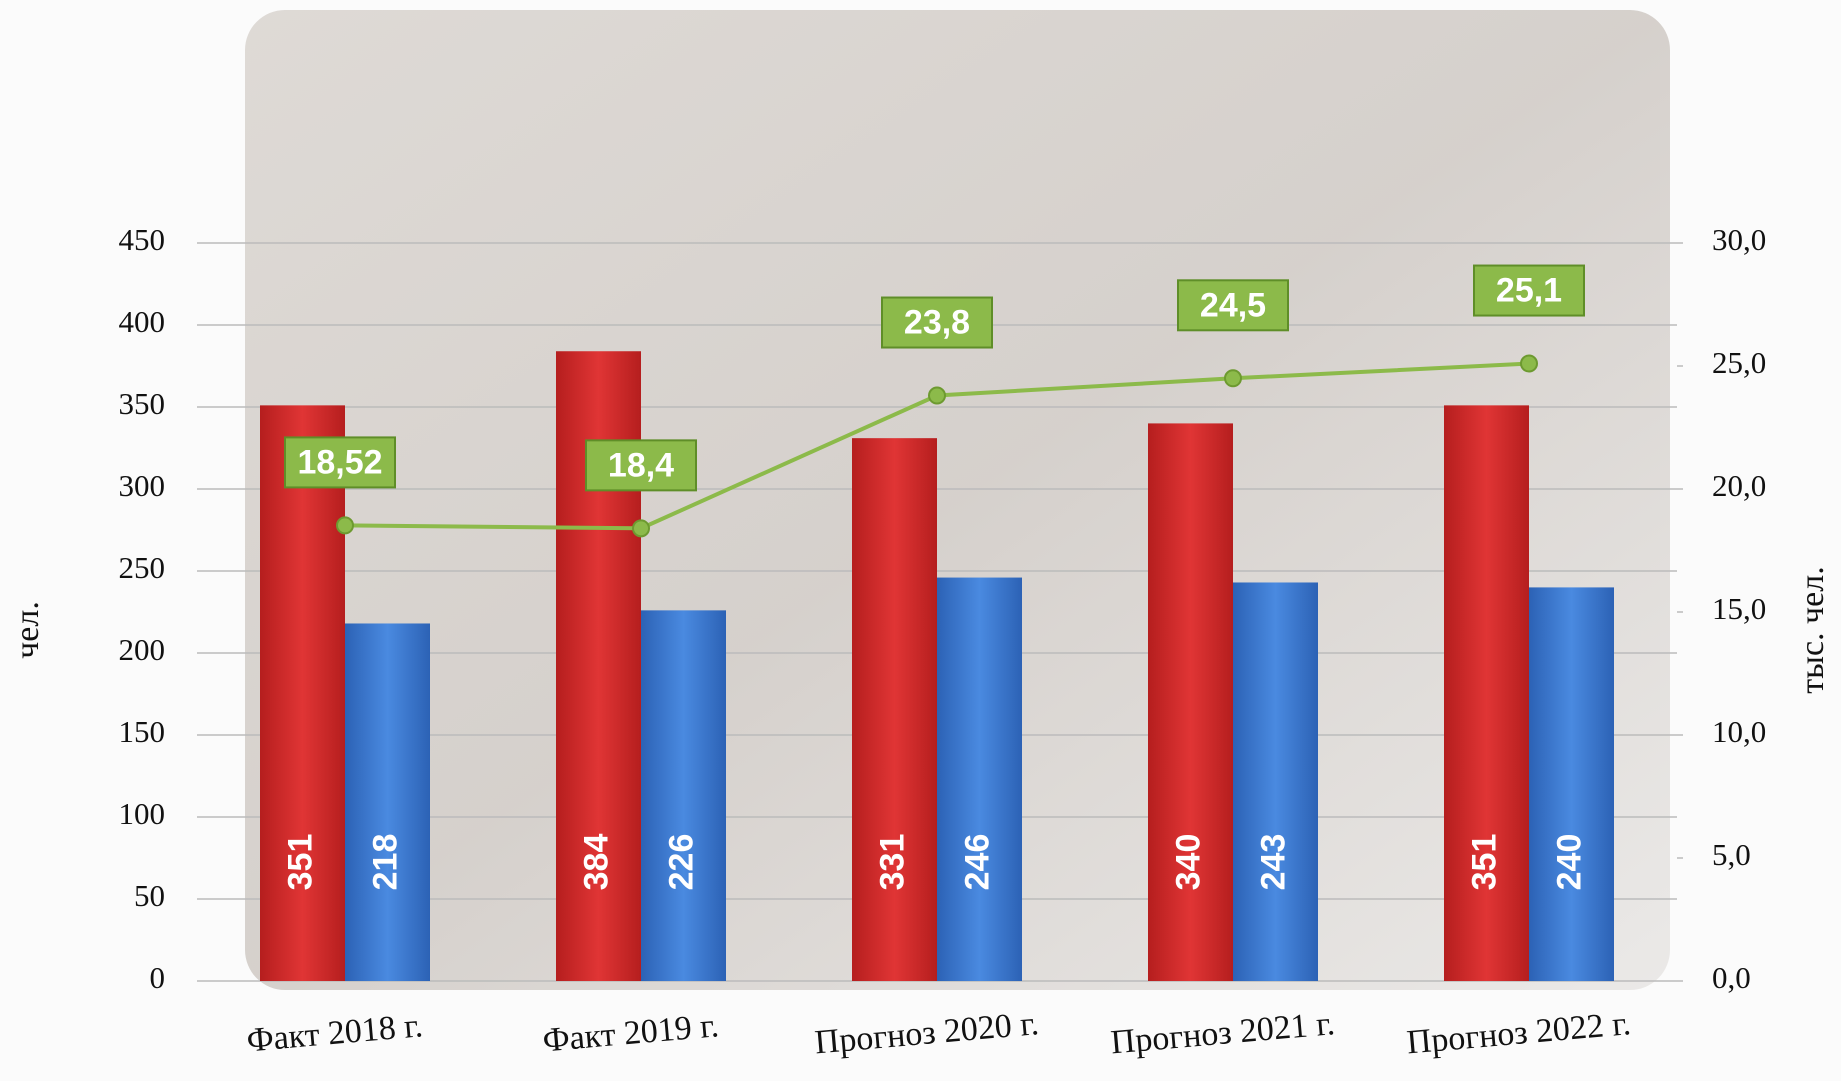 This screenshot has height=1081, width=1841. What do you see at coordinates (1812, 629) in the screenshot?
I see `y2-axis-label: тыс. чел.` at bounding box center [1812, 629].